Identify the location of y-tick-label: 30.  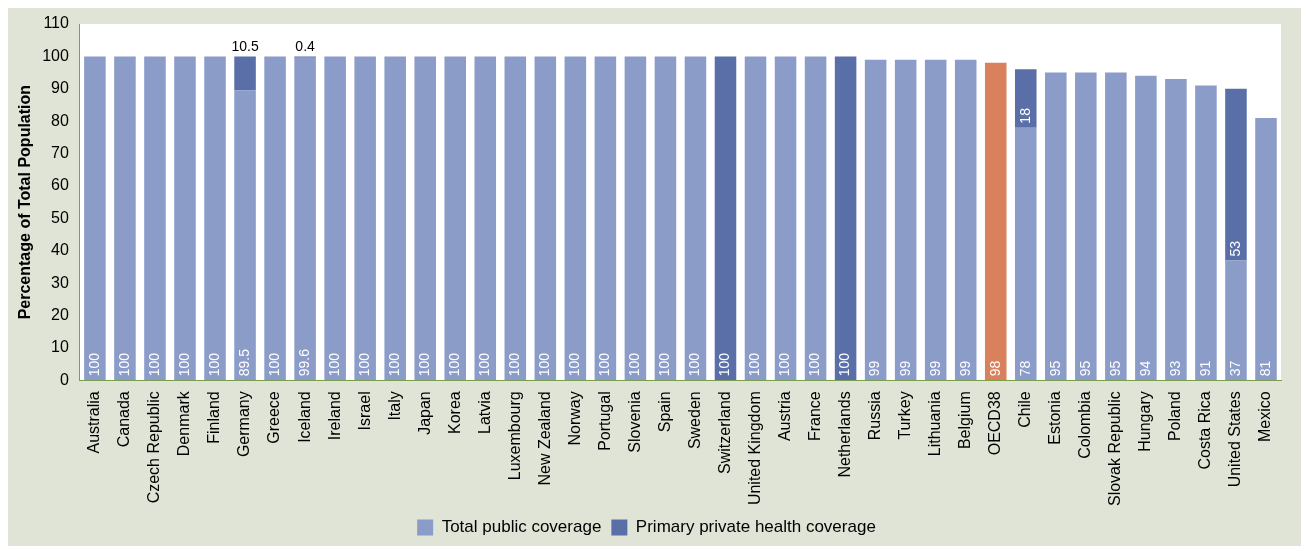
(60, 282).